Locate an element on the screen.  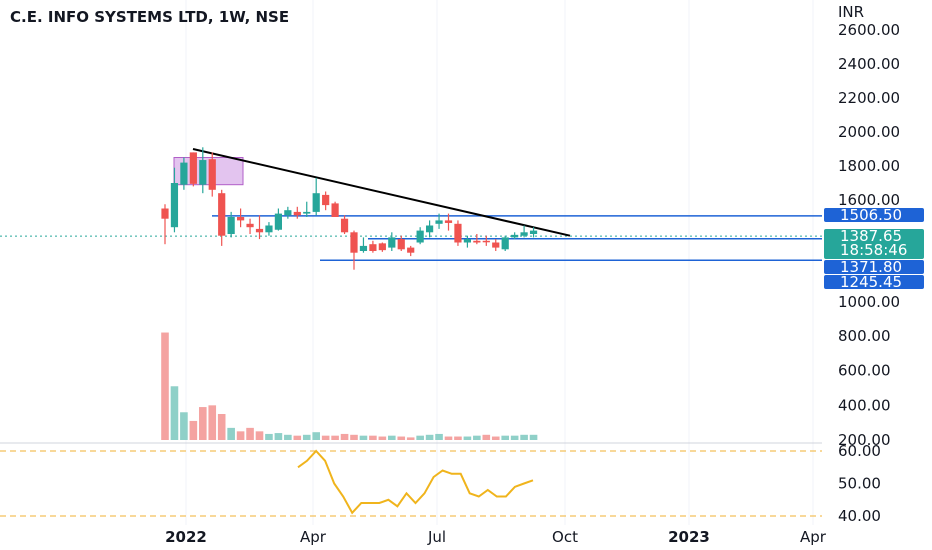
bar-countdown: 18:58:46 is located at coordinates (873, 250).